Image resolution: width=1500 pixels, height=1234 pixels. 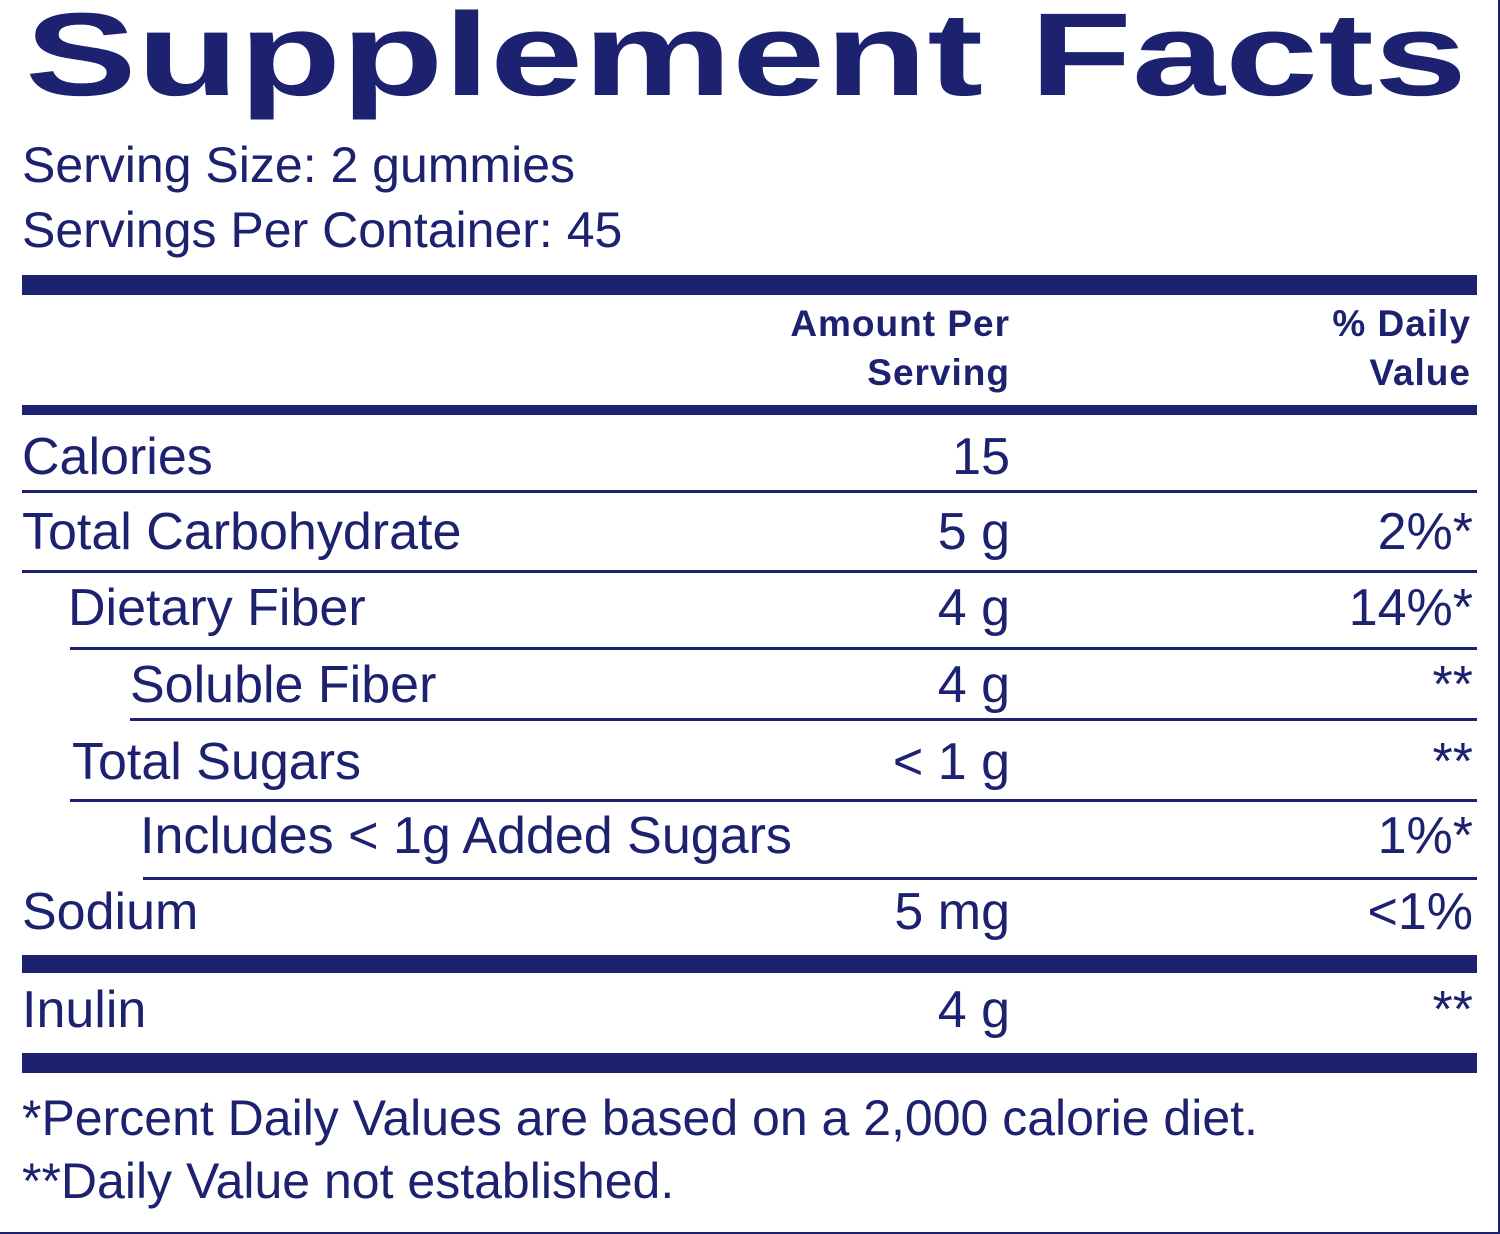 I want to click on amount: 5 mg, so click(x=952, y=912).